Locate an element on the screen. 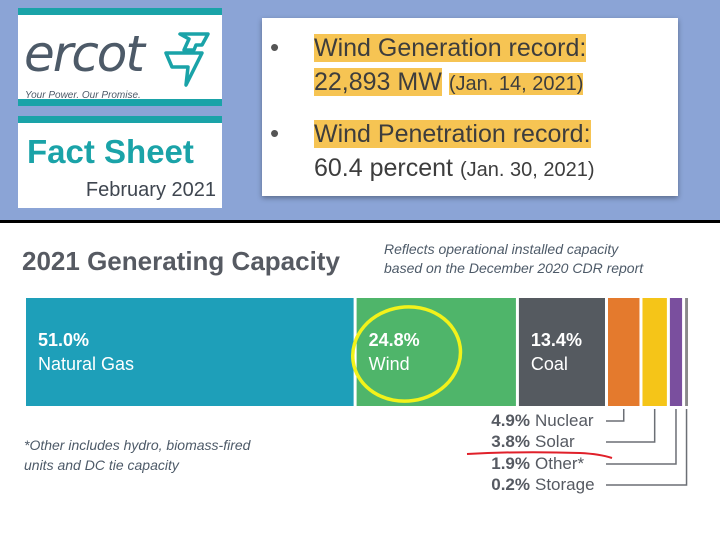  category-label: Other* is located at coordinates (560, 463).